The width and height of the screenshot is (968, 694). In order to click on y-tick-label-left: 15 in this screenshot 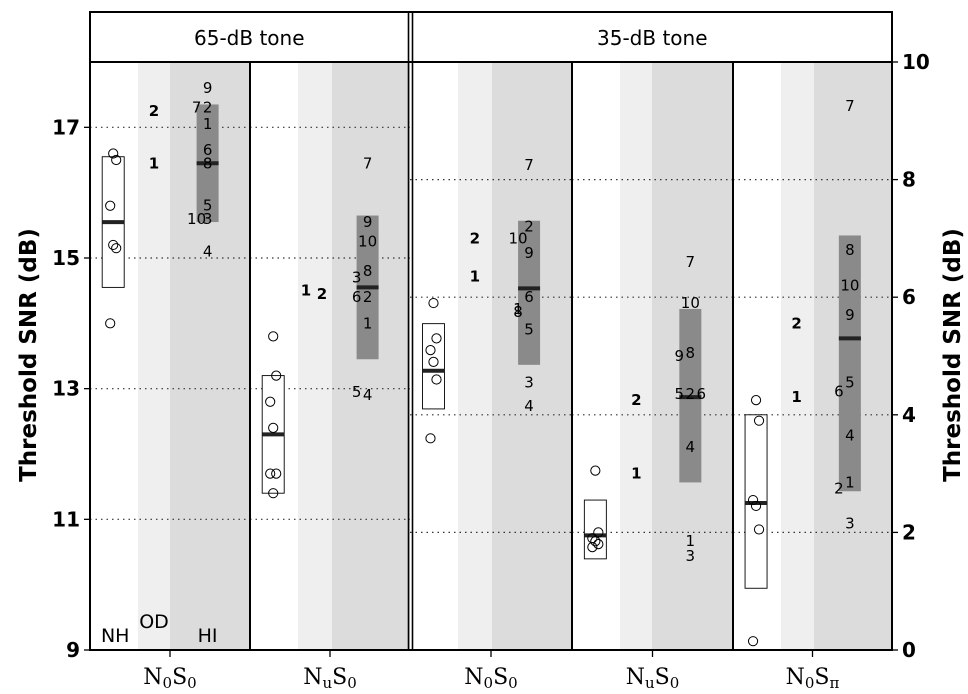, I will do `click(66, 258)`.